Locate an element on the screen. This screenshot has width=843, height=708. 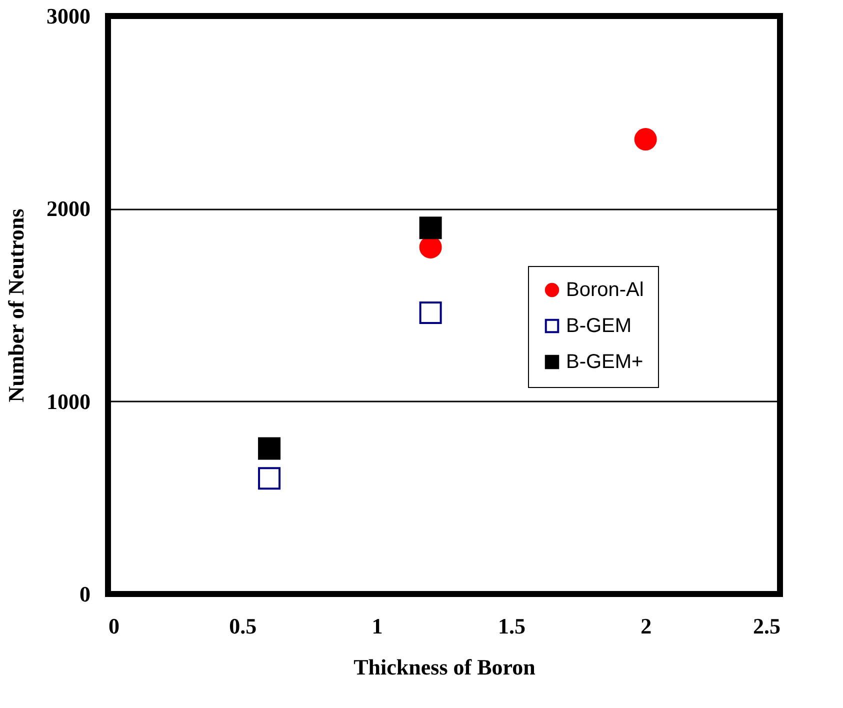
x-tick-label: 0.5 is located at coordinates (243, 626).